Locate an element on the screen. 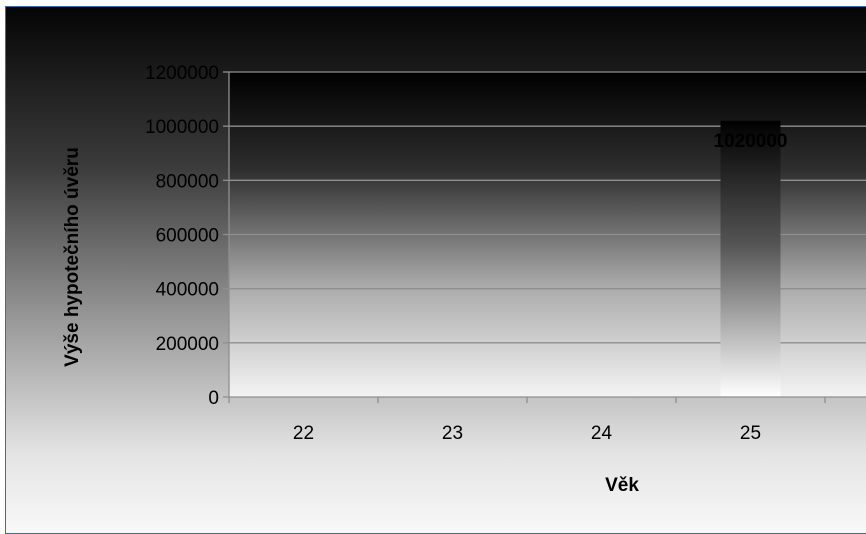 Image resolution: width=866 pixels, height=534 pixels. y-tick-label: 1200000 is located at coordinates (182, 73).